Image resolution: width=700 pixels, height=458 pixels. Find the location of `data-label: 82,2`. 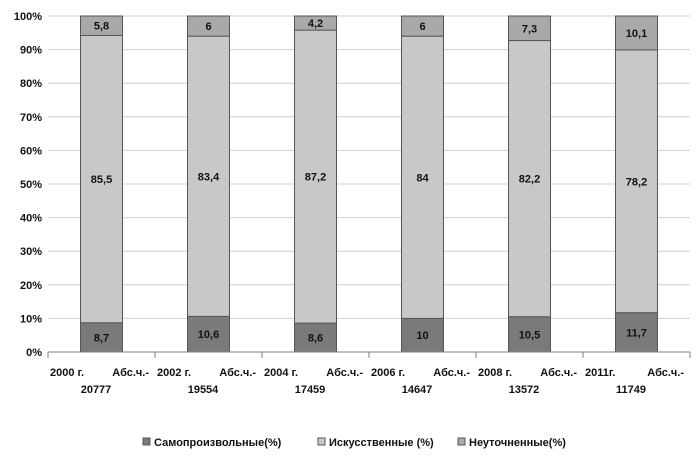

data-label: 82,2 is located at coordinates (529, 180).